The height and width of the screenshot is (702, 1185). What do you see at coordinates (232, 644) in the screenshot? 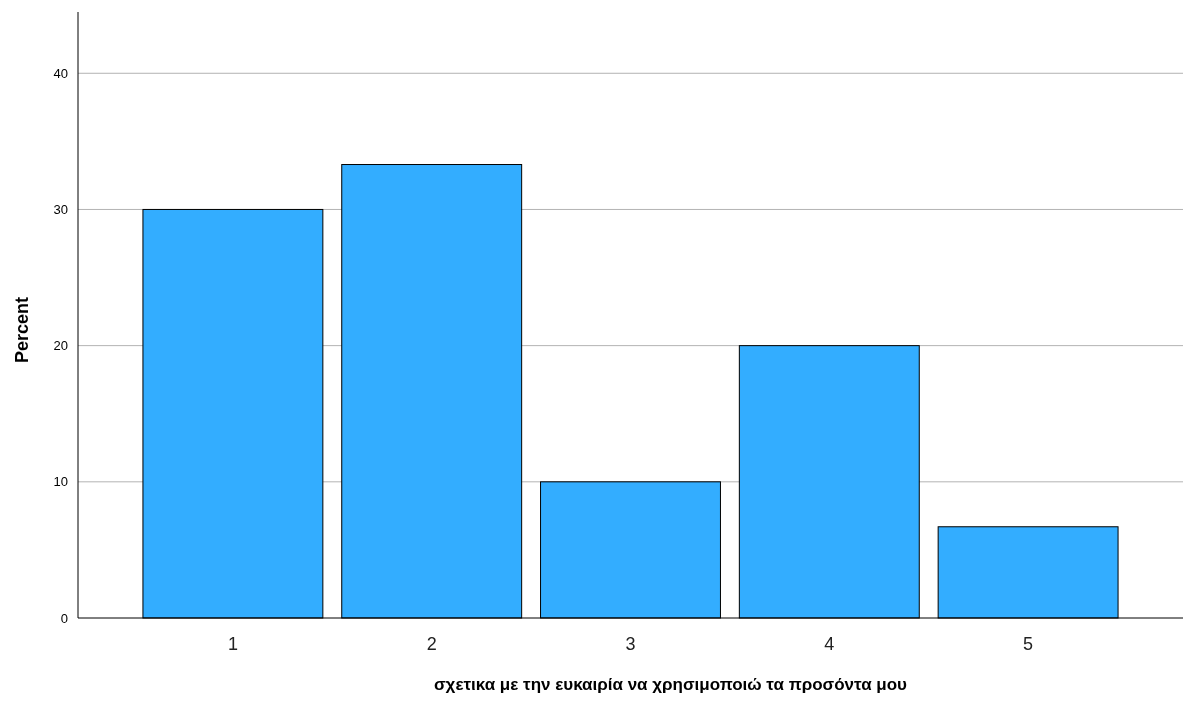
I see `x-tick-label: 1` at bounding box center [232, 644].